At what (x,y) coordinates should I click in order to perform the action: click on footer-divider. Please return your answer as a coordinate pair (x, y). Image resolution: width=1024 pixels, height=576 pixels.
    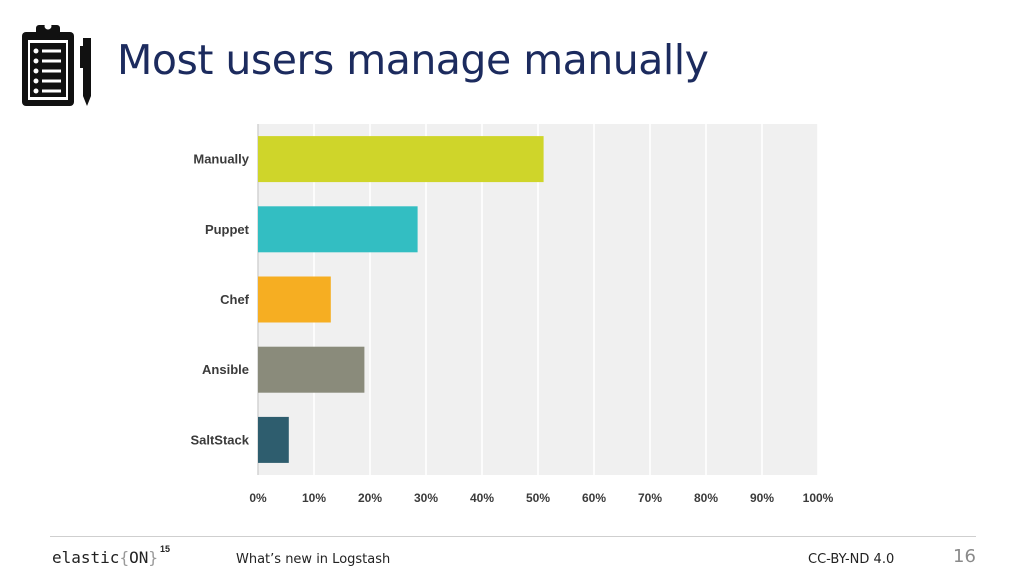
    Looking at the image, I should click on (513, 536).